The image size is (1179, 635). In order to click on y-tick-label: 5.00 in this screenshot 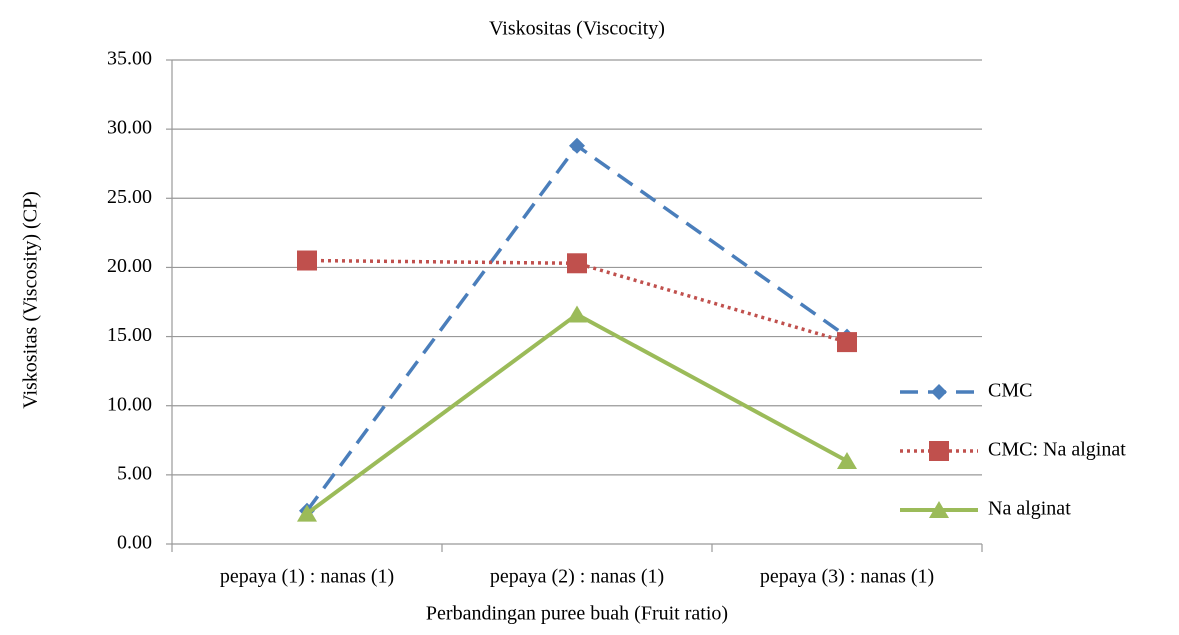, I will do `click(134, 473)`.